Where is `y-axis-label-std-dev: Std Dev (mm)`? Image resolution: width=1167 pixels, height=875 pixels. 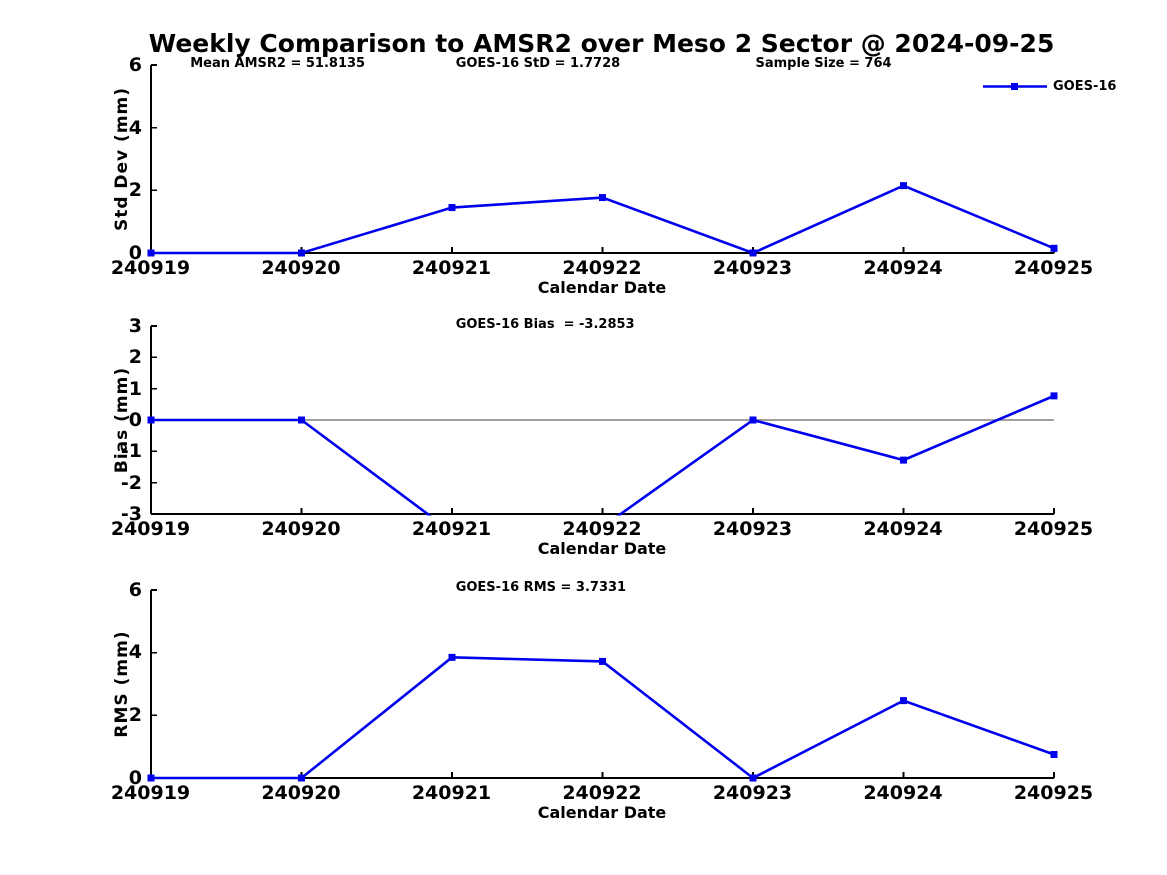 y-axis-label-std-dev: Std Dev (mm) is located at coordinates (122, 159).